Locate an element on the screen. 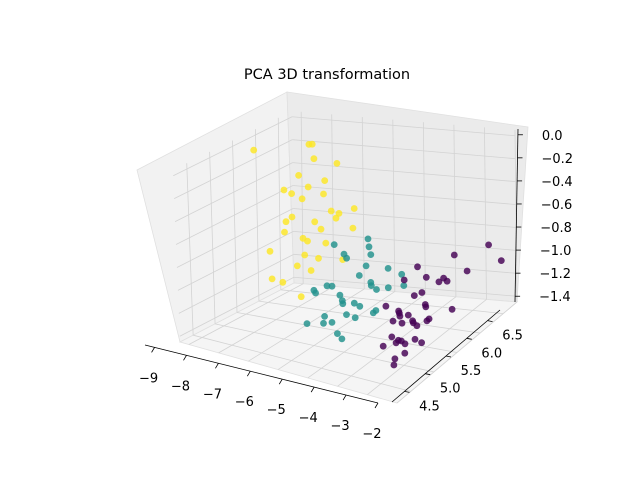 This screenshot has width=640, height=484. y-tick-label: 5.0 is located at coordinates (450, 389).